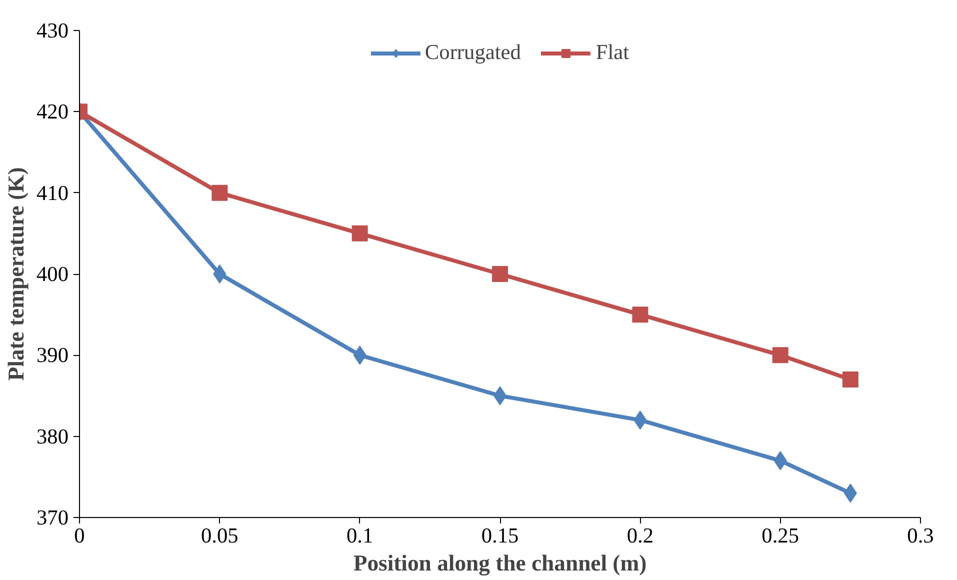 This screenshot has height=580, width=957. I want to click on x-tick-label: 0.25, so click(780, 536).